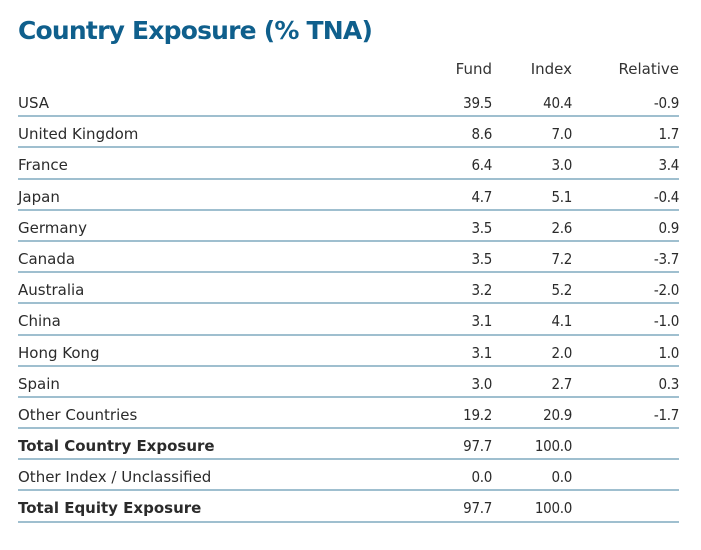  What do you see at coordinates (348, 445) in the screenshot?
I see `table-row: Total Country Exposure 97.7 100.0` at bounding box center [348, 445].